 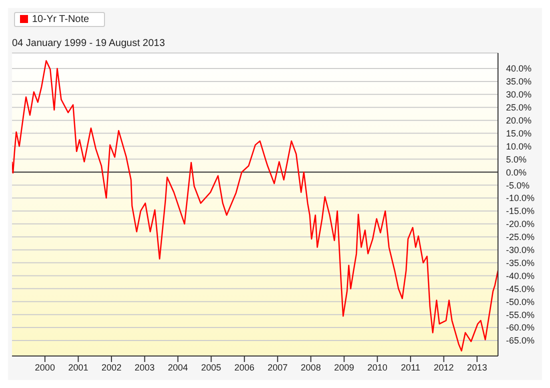 I want to click on x-tick-label: 2011, so click(x=410, y=367).